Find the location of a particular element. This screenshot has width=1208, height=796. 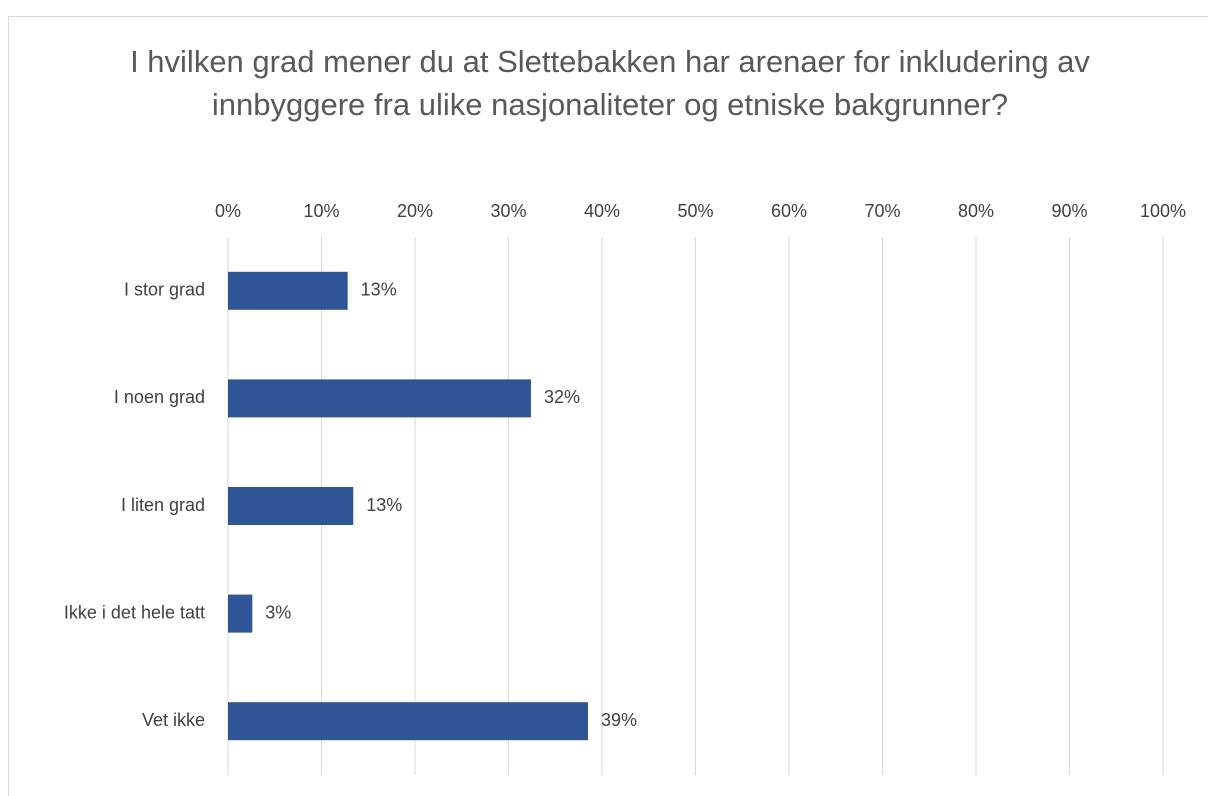

x-tick-label: 20% is located at coordinates (415, 211).